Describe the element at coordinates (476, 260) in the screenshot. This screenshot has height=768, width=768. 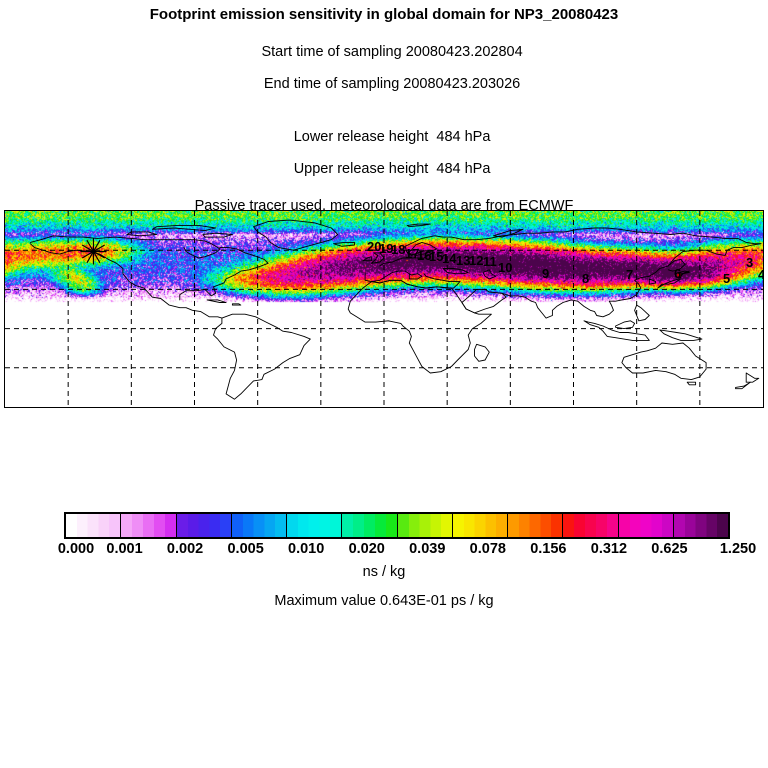
I see `trajectory-day-label-12: 12` at that location.